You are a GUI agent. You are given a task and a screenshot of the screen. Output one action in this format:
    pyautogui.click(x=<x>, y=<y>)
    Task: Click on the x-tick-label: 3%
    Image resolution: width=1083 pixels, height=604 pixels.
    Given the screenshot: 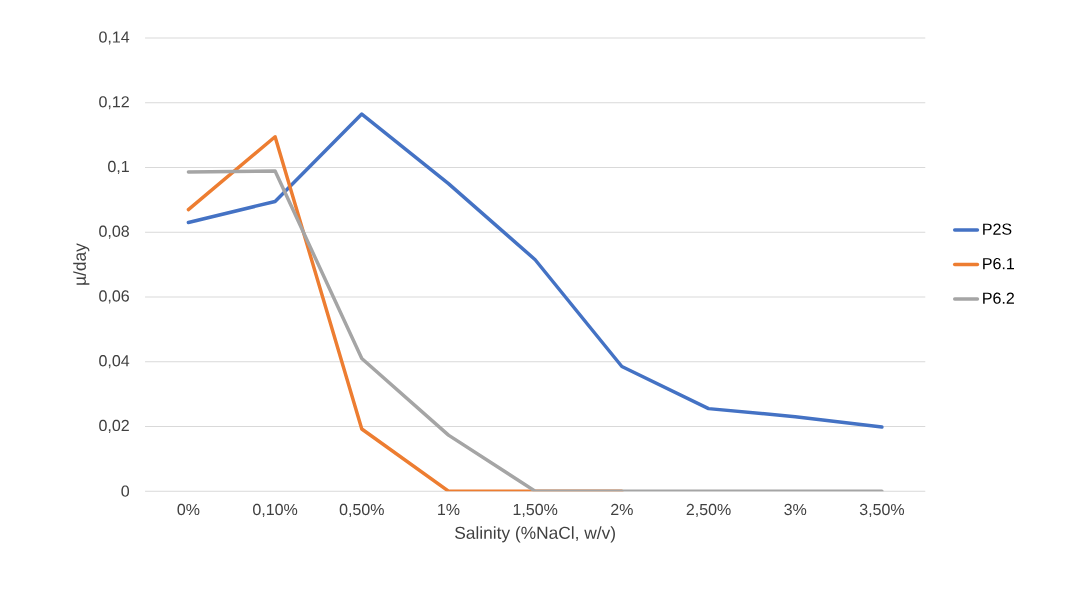 What is the action you would take?
    pyautogui.click(x=795, y=509)
    